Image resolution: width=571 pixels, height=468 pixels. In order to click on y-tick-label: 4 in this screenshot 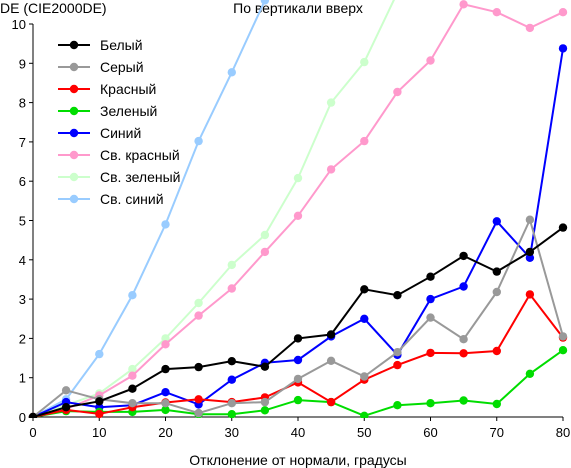, I will do `click(22, 260)`.